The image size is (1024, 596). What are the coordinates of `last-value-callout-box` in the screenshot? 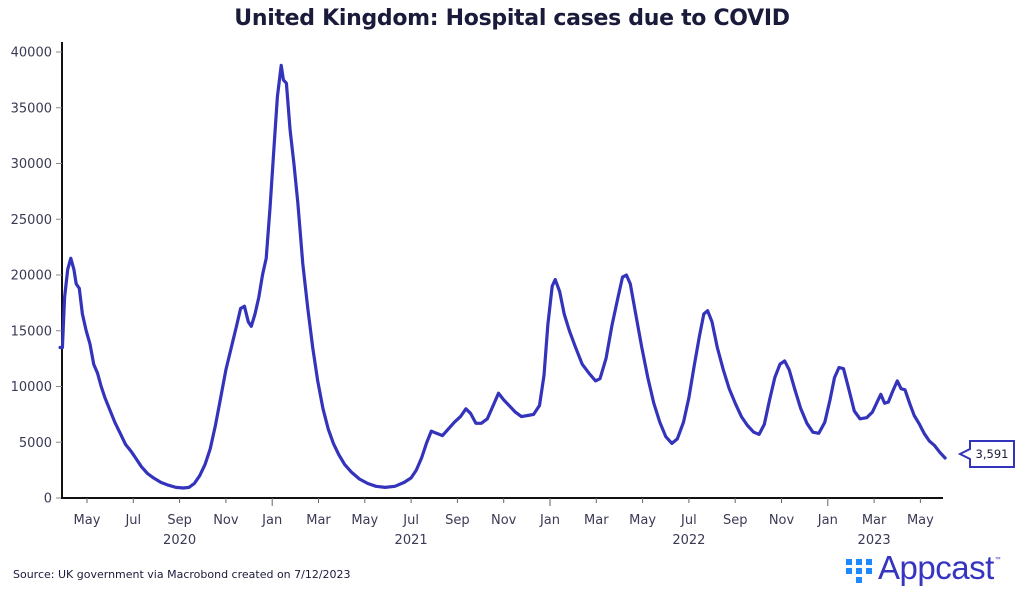 It's located at (986, 453).